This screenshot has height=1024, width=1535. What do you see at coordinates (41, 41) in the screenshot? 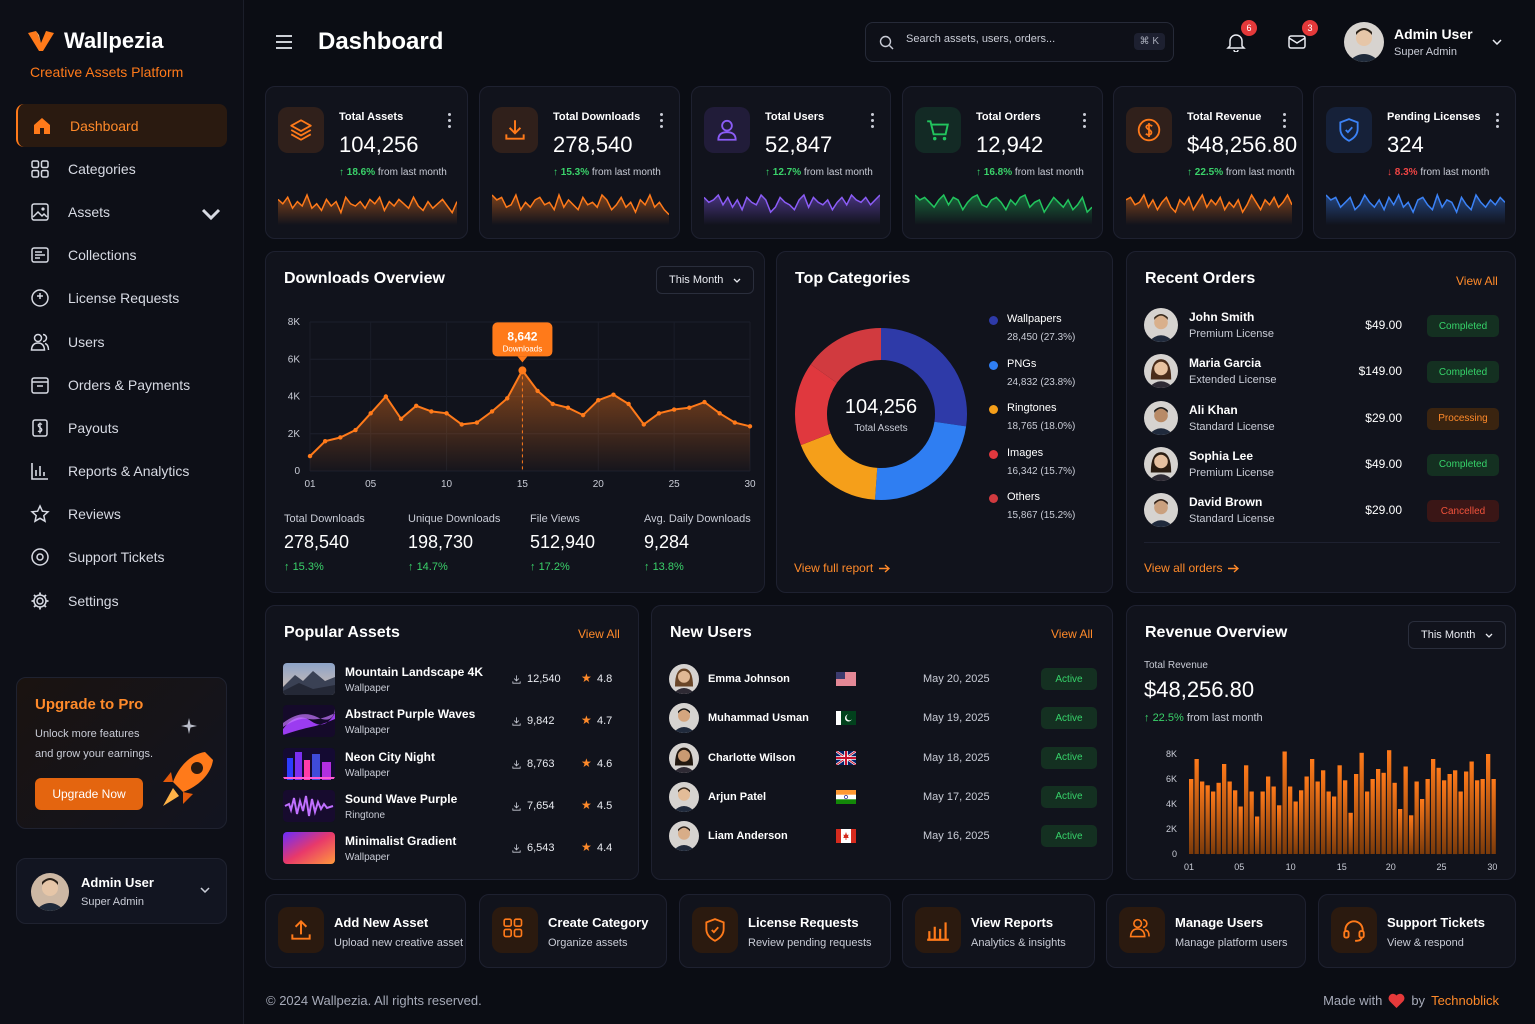
I see `wallpezia-logo-icon` at bounding box center [41, 41].